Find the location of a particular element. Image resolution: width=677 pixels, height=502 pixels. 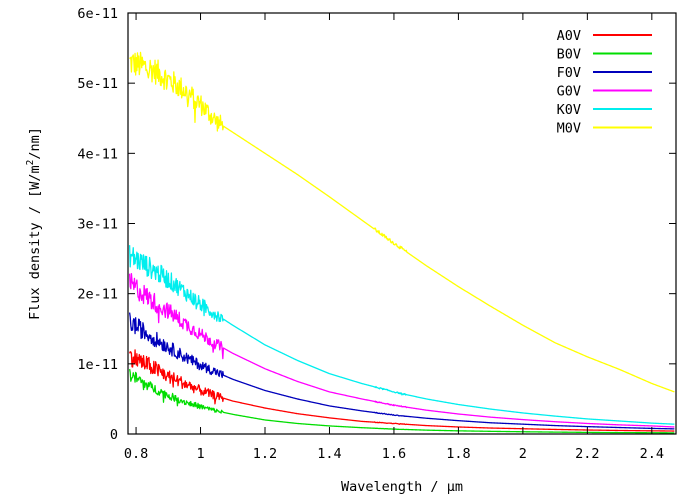

y-tick-label: 2e-11 is located at coordinates (97, 295).